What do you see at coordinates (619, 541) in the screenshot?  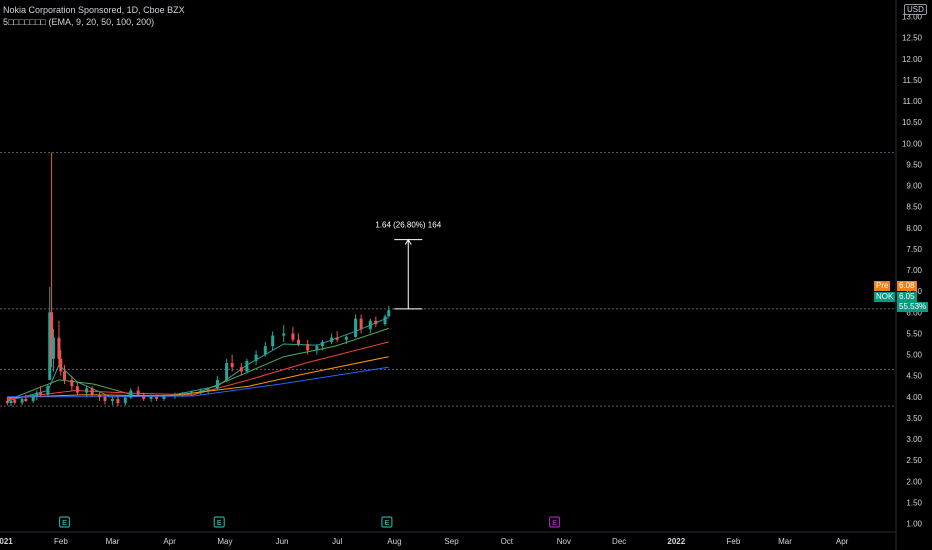 I see `time-tick-label: Dec` at bounding box center [619, 541].